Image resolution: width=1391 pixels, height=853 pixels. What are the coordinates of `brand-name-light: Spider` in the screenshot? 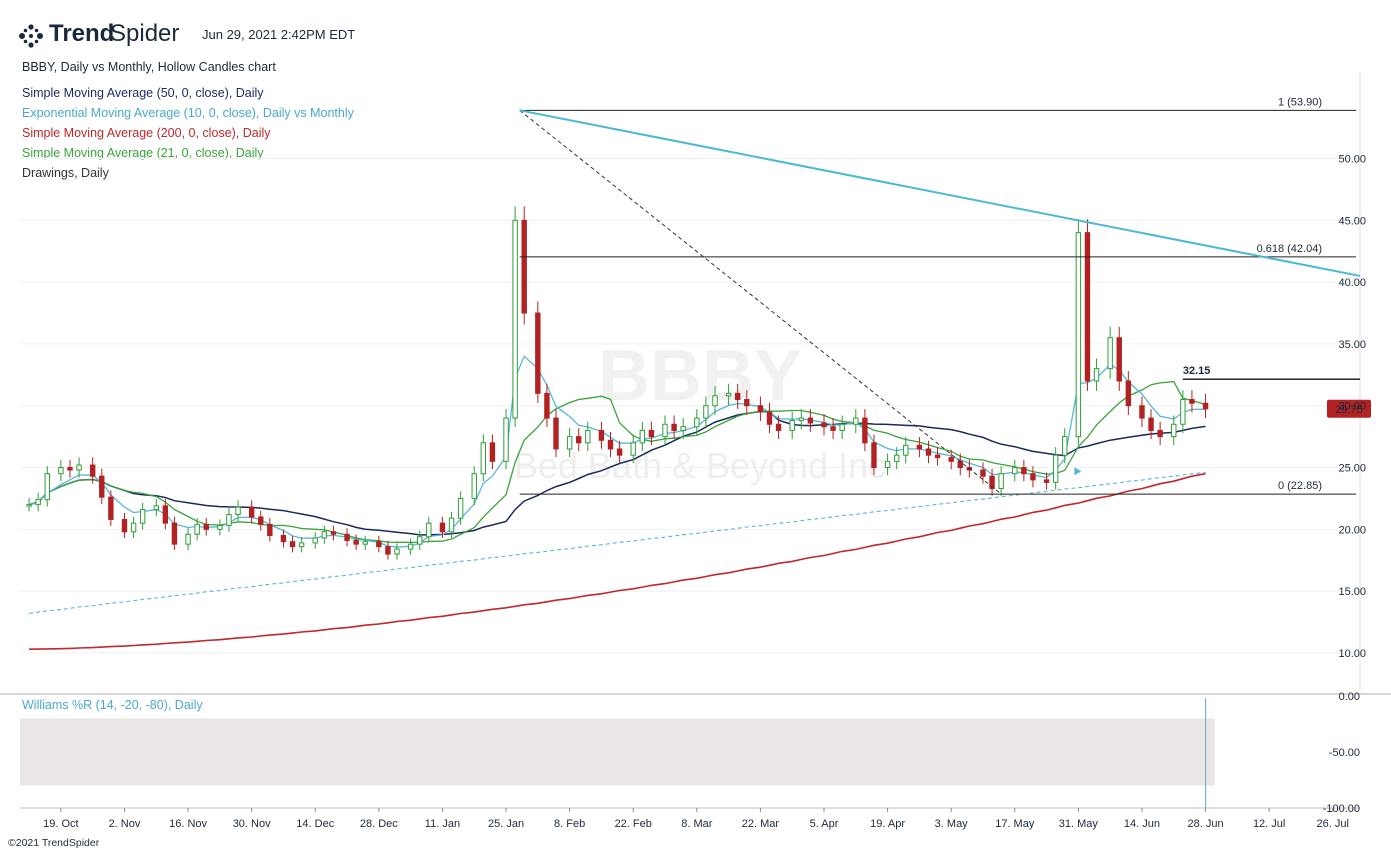 It's located at (145, 33).